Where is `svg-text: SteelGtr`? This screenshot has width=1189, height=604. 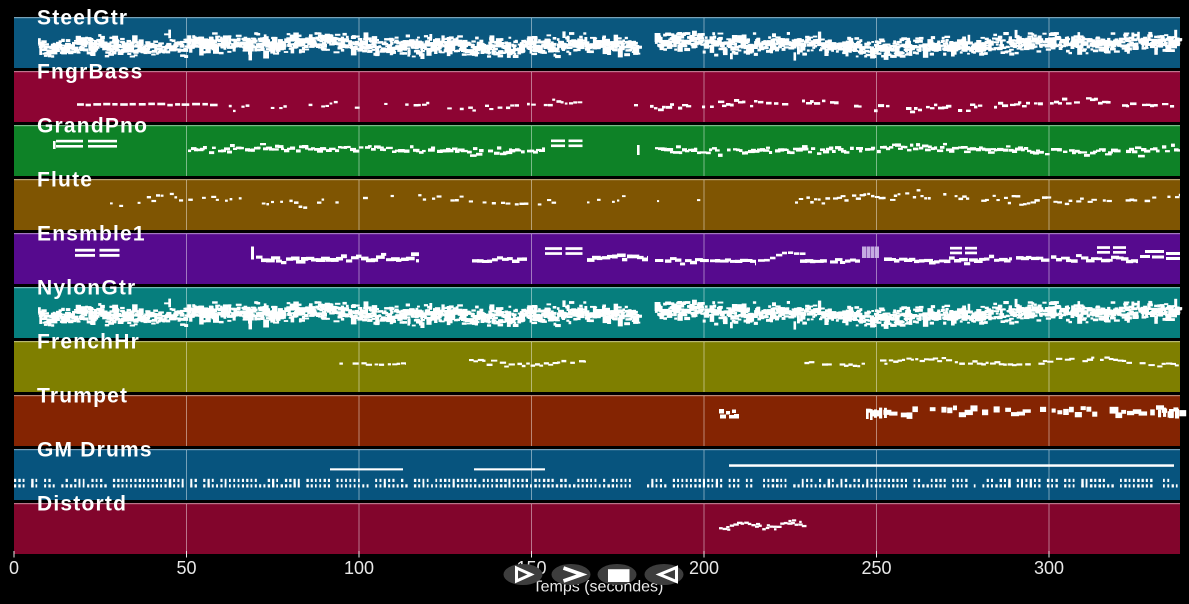
svg-text: SteelGtr is located at coordinates (82, 18).